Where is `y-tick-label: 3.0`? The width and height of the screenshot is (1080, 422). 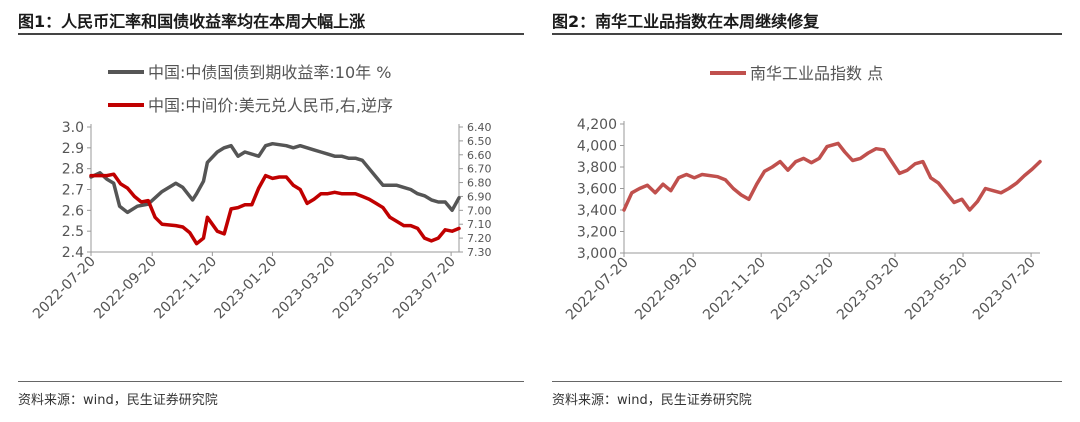 y-tick-label: 3.0 is located at coordinates (73, 128).